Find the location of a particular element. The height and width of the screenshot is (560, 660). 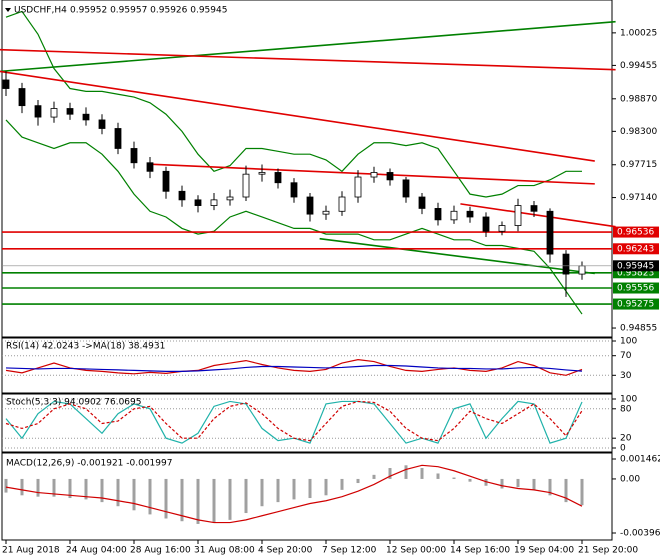

level-label: 0.96243 is located at coordinates (635, 249).